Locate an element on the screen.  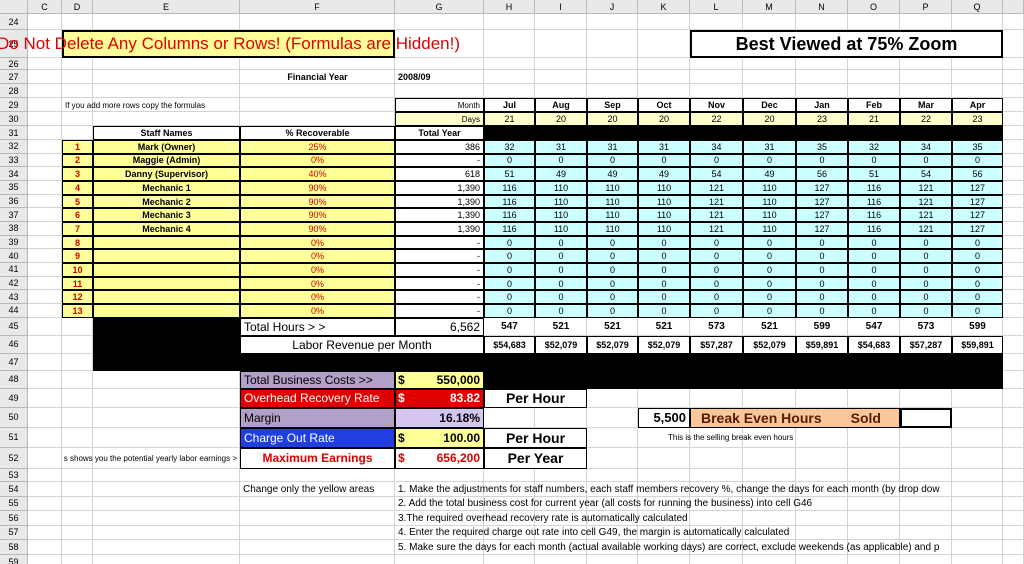
column-header: P is located at coordinates (926, 7).